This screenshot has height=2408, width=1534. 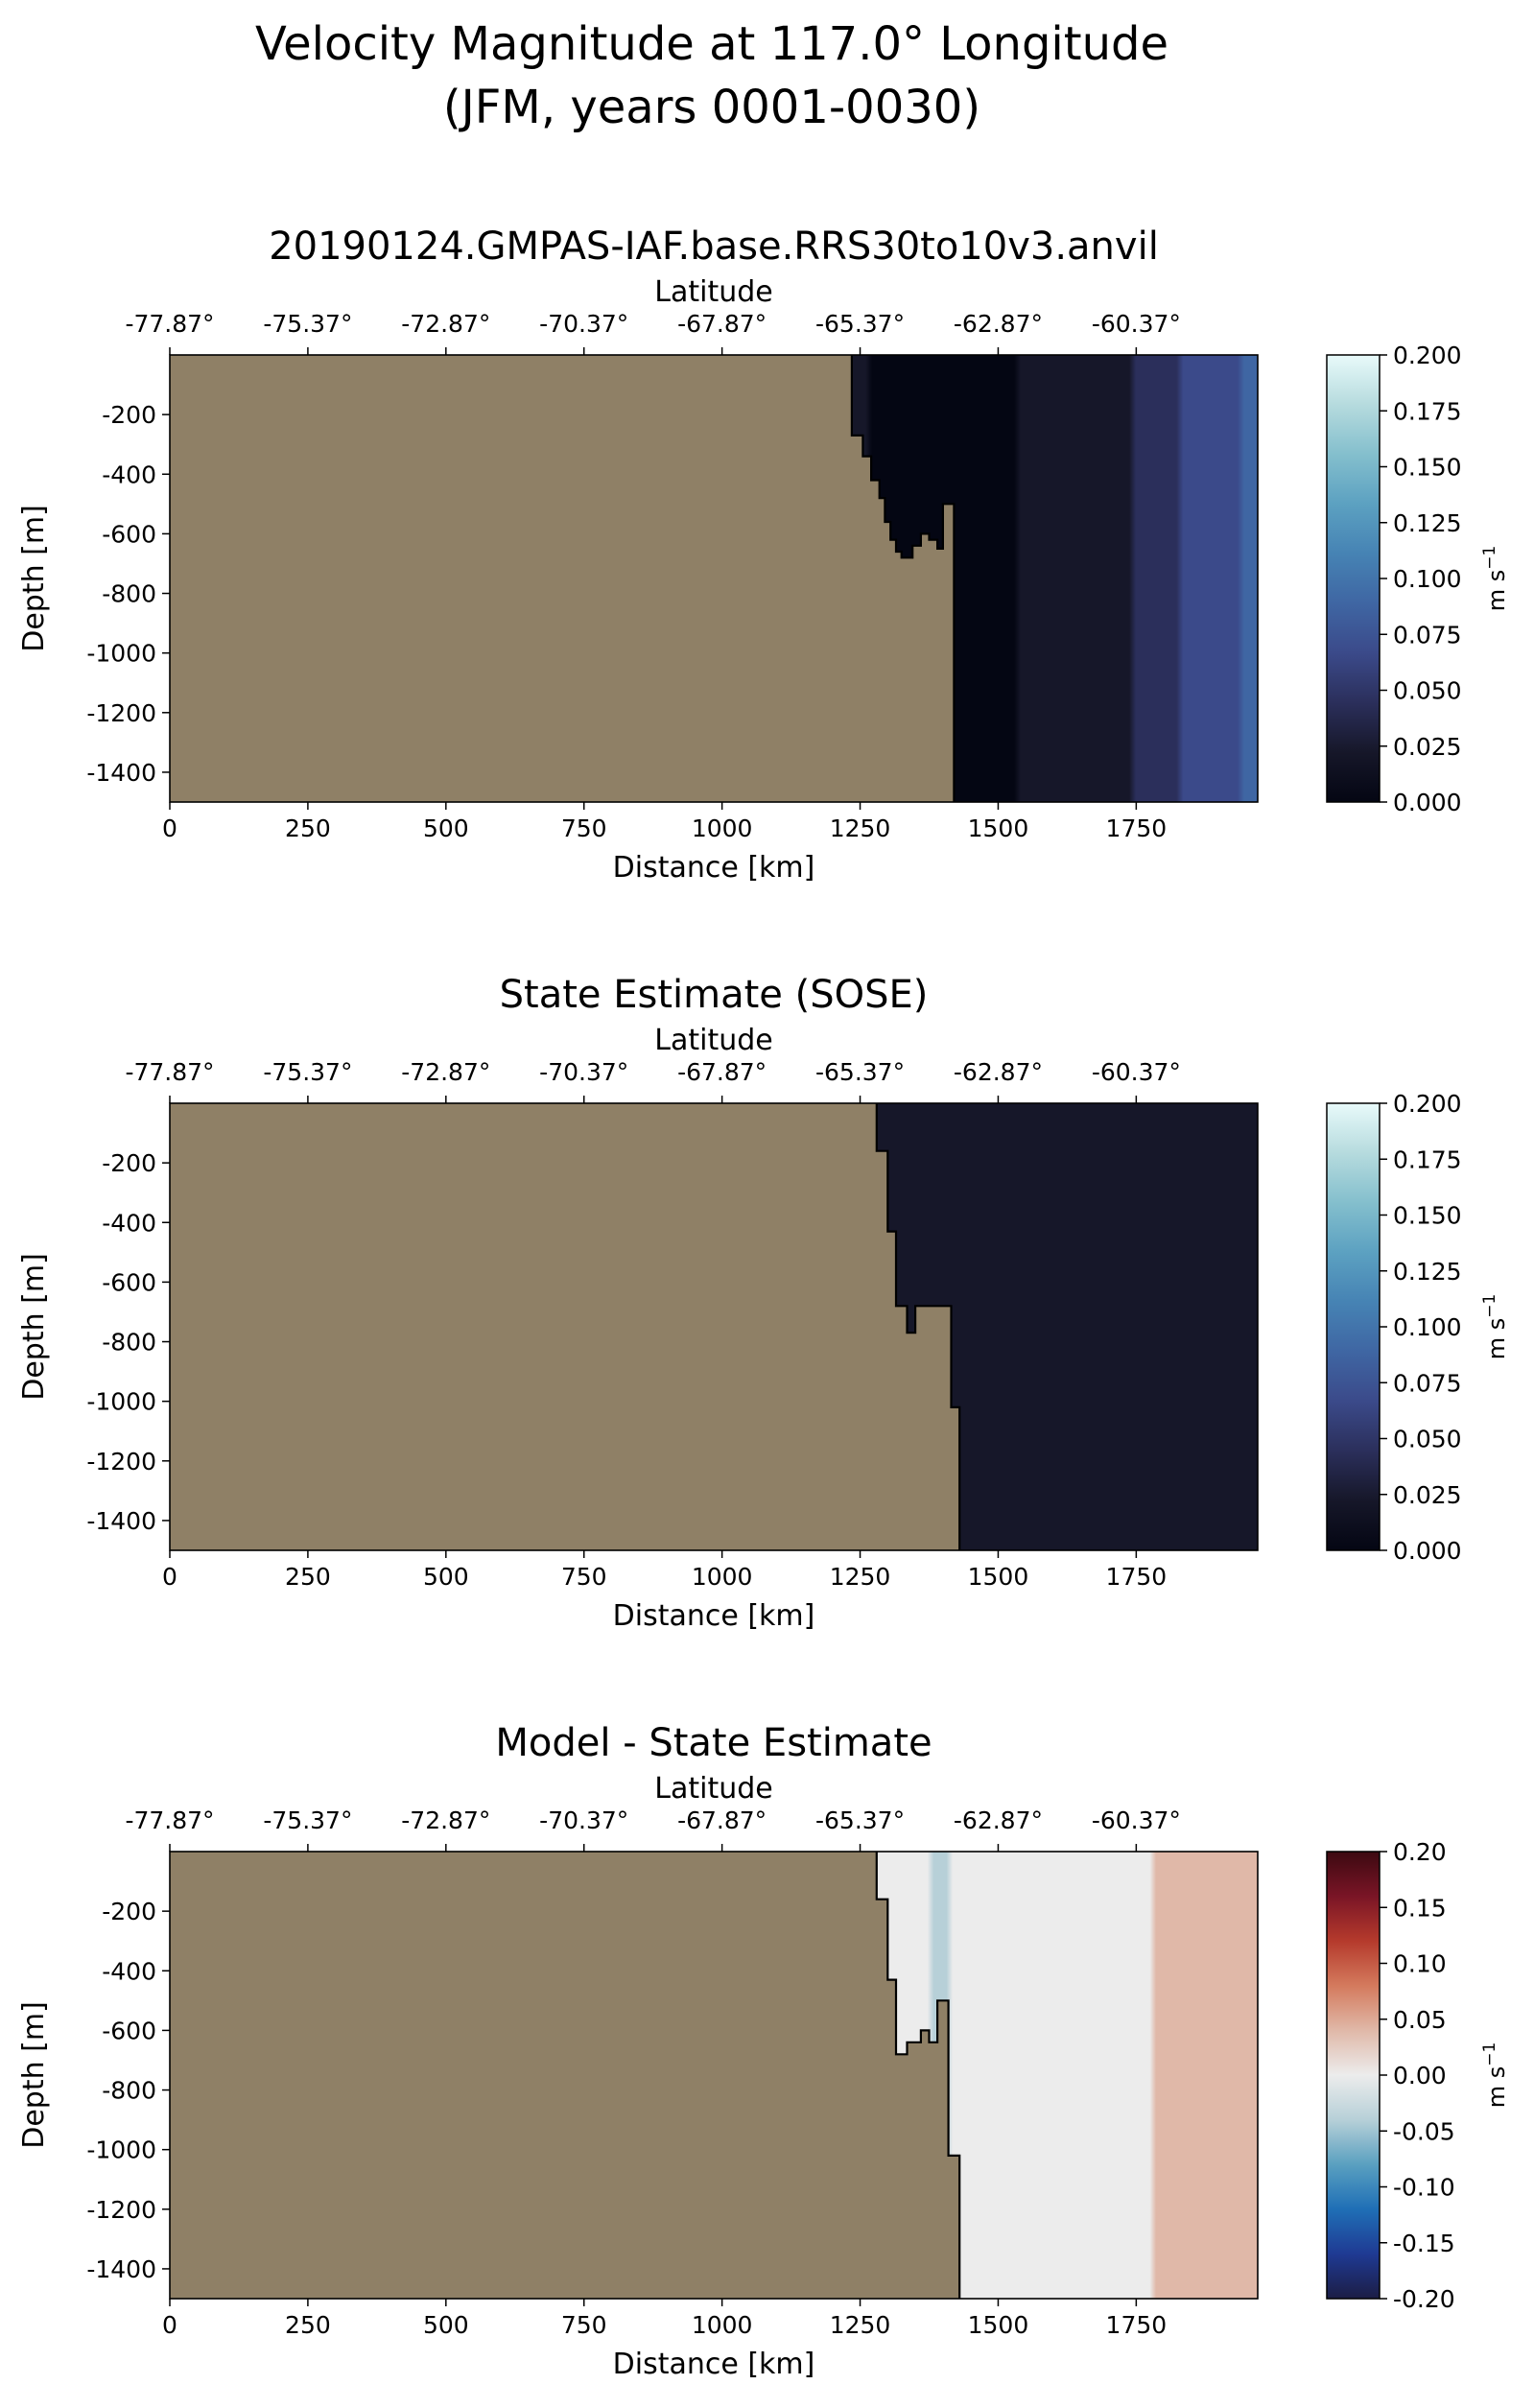 What do you see at coordinates (1428, 691) in the screenshot?
I see `colorbar-tick-label: 0.050` at bounding box center [1428, 691].